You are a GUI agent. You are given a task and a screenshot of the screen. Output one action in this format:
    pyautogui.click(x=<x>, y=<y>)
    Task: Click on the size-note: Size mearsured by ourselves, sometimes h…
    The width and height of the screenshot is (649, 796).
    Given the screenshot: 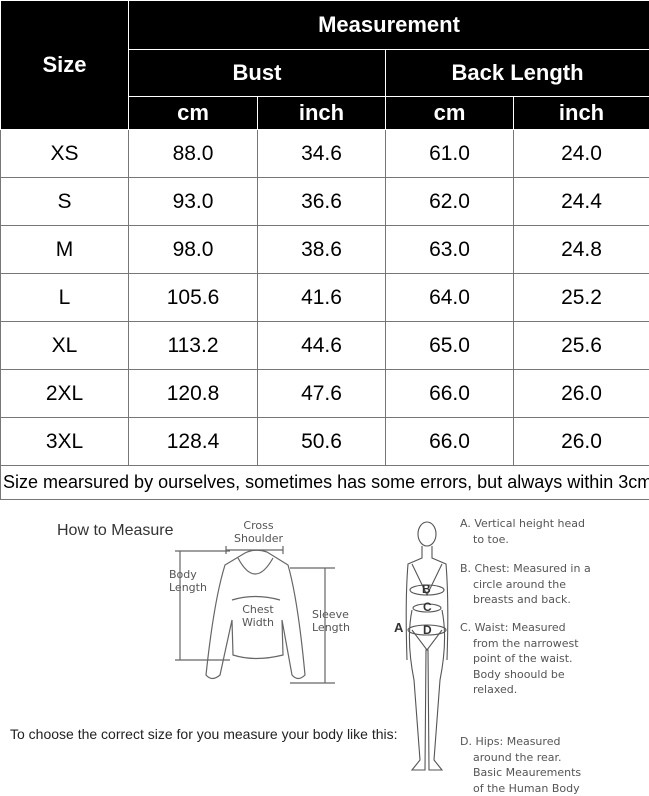 What is the action you would take?
    pyautogui.click(x=325, y=483)
    